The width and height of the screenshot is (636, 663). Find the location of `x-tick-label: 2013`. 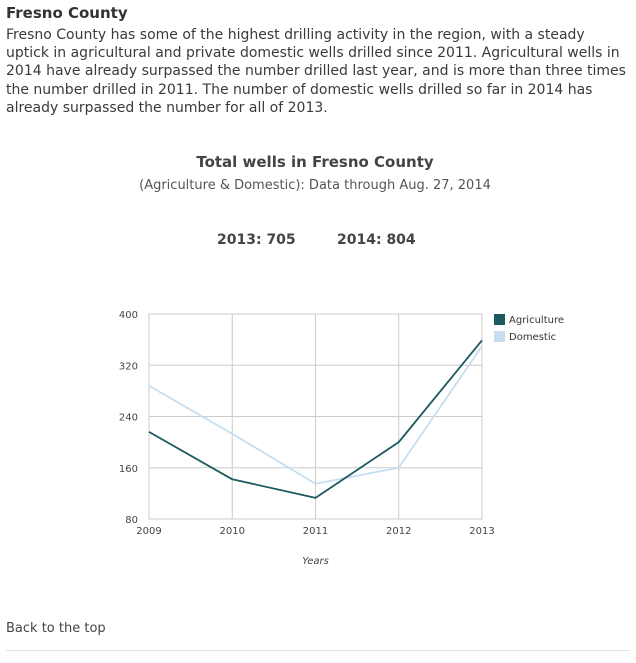

x-tick-label: 2013 is located at coordinates (481, 531).